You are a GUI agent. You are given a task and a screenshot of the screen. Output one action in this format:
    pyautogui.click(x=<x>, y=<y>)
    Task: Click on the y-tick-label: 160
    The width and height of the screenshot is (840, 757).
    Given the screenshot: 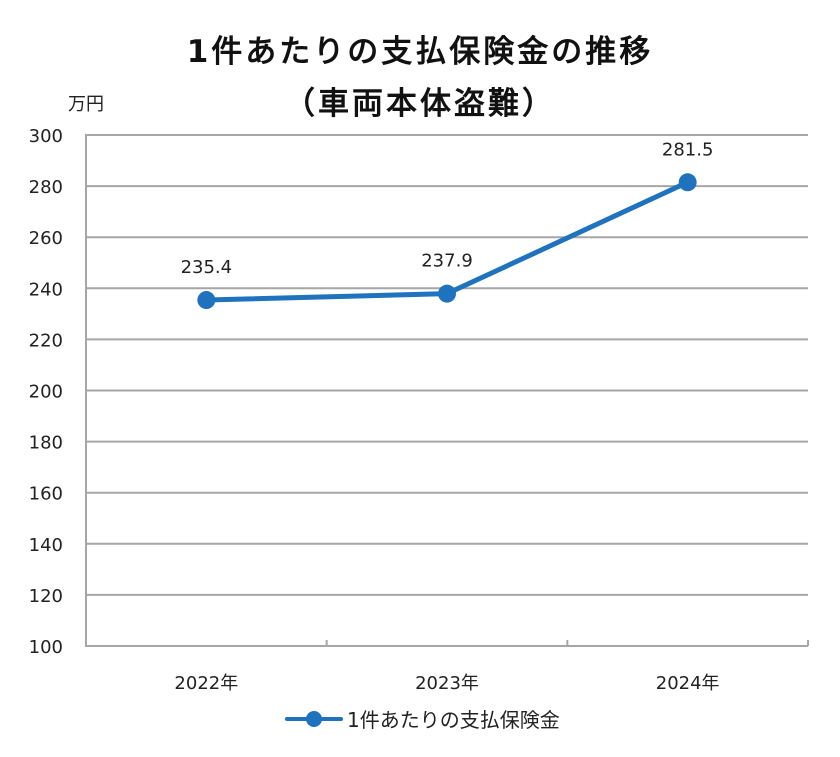 What is the action you would take?
    pyautogui.click(x=46, y=494)
    